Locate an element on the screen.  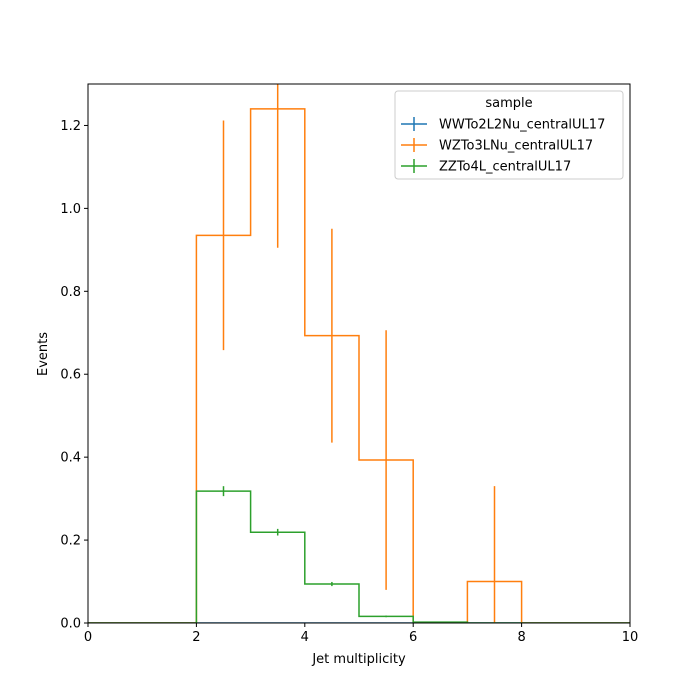
x-axis-ticks: 0 2 4 6 8 10 is located at coordinates (361, 634).